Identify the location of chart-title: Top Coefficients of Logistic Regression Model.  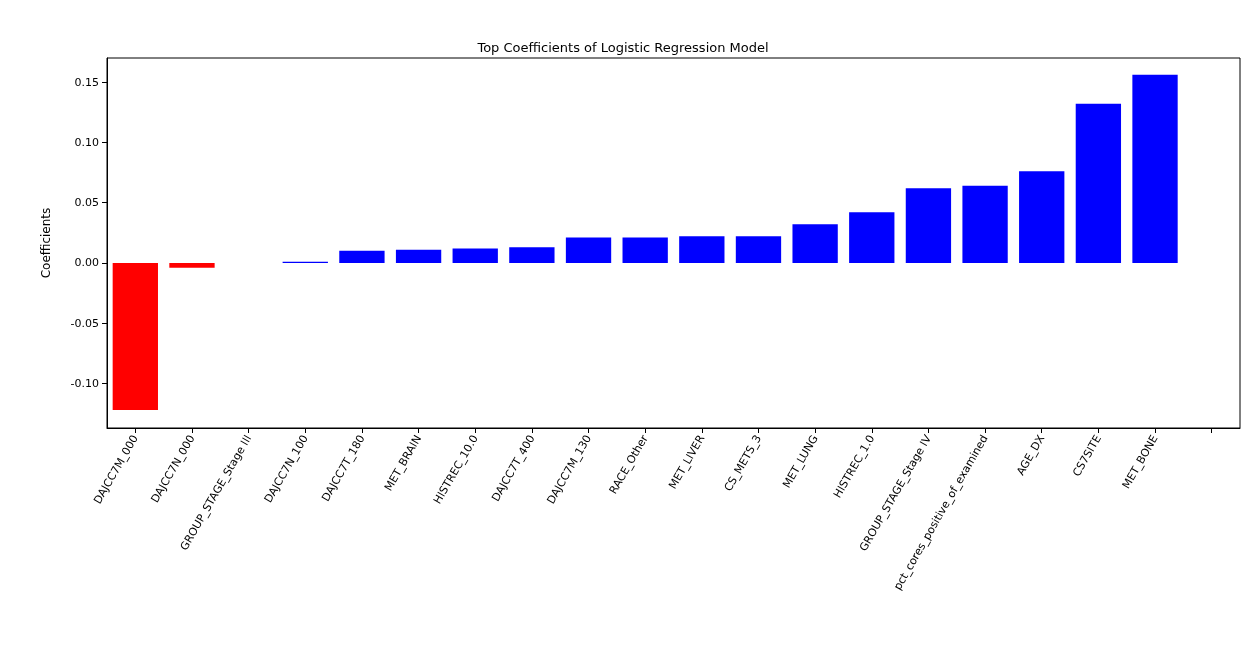
(622, 47).